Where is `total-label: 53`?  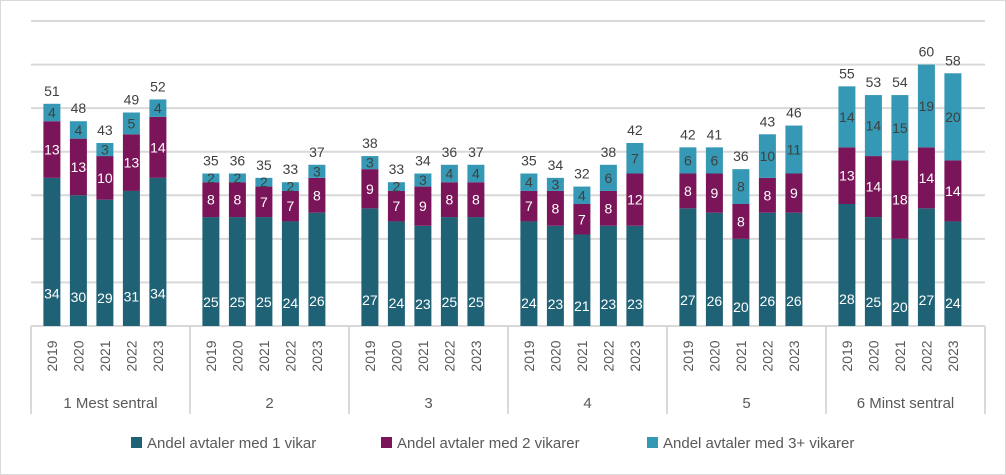
total-label: 53 is located at coordinates (874, 82).